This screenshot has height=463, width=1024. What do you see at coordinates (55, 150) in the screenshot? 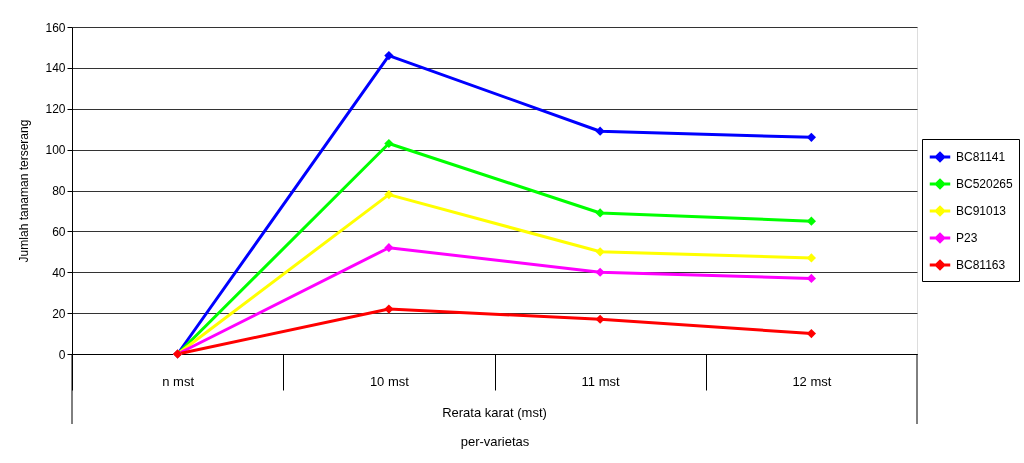
I see `y-tick-label: 100` at bounding box center [55, 150].